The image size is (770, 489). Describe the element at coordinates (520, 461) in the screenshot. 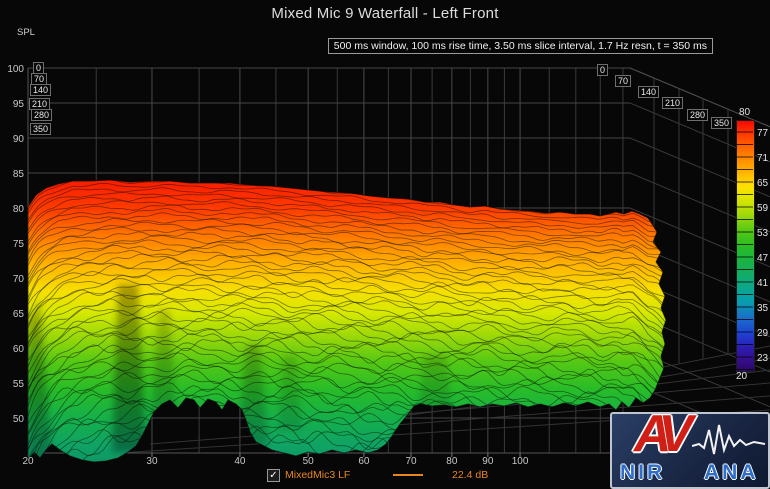

I see `frequency-tick-label: 100` at that location.